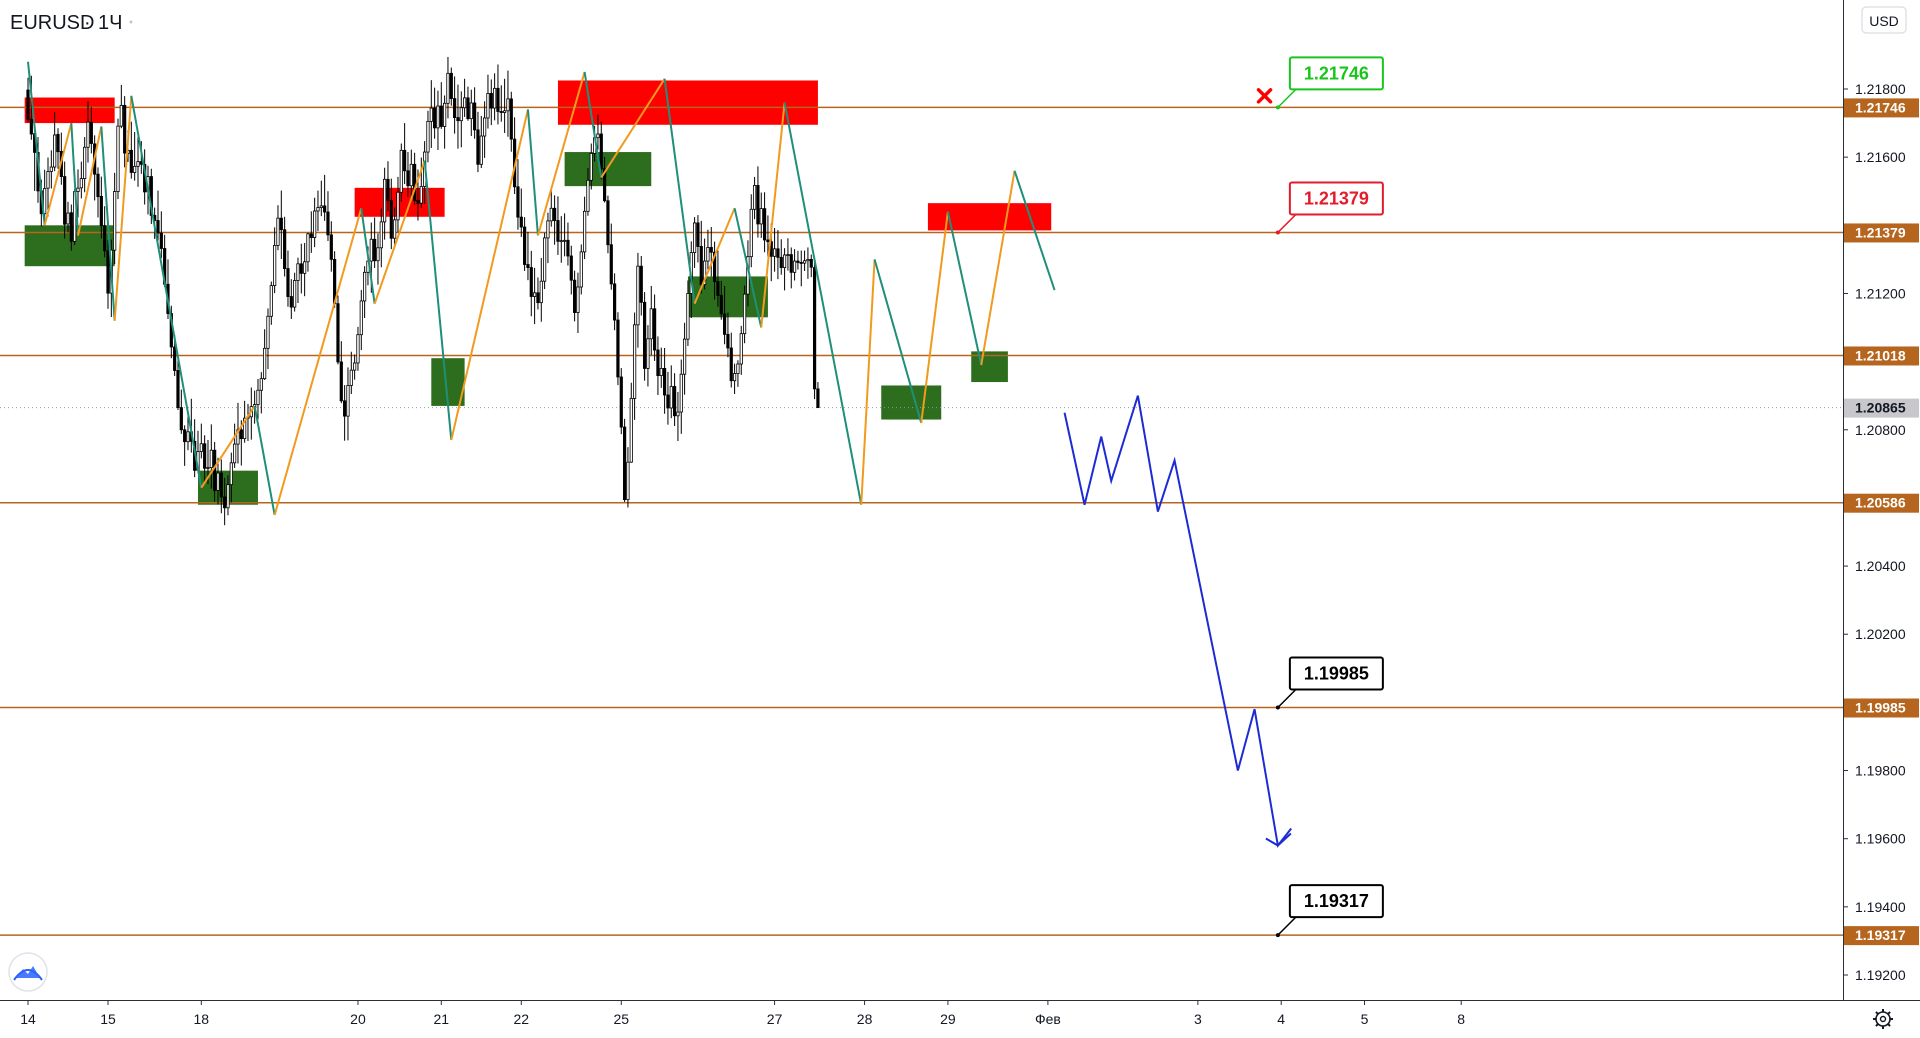 Image resolution: width=1920 pixels, height=1038 pixels. What do you see at coordinates (1177, 621) in the screenshot?
I see `projection-layer` at bounding box center [1177, 621].